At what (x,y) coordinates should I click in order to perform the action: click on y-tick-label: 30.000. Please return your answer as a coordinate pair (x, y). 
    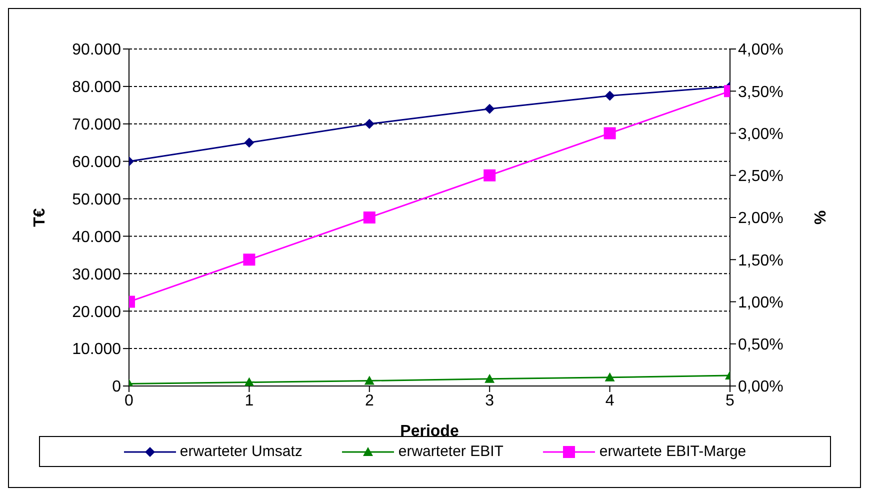
    Looking at the image, I should click on (97, 275).